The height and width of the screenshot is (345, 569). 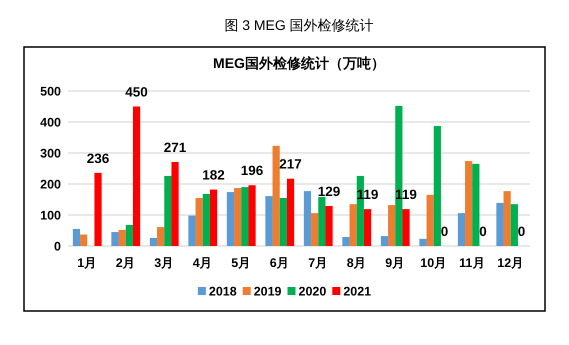 I want to click on data-label: 217, so click(x=290, y=164).